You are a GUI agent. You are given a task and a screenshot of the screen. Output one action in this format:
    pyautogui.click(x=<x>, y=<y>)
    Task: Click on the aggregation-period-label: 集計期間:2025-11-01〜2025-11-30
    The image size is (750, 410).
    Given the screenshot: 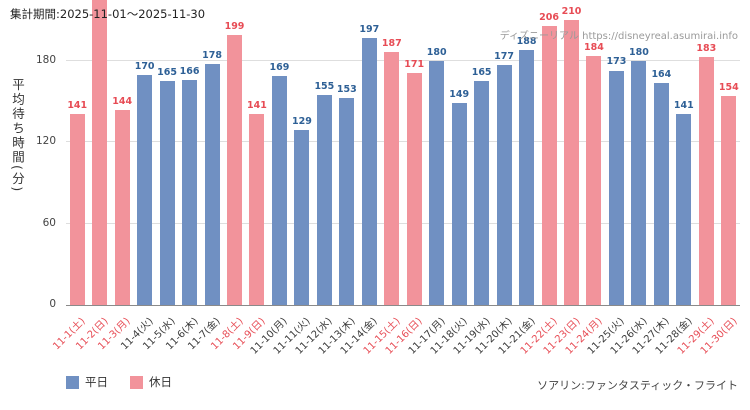 What is the action you would take?
    pyautogui.click(x=108, y=14)
    